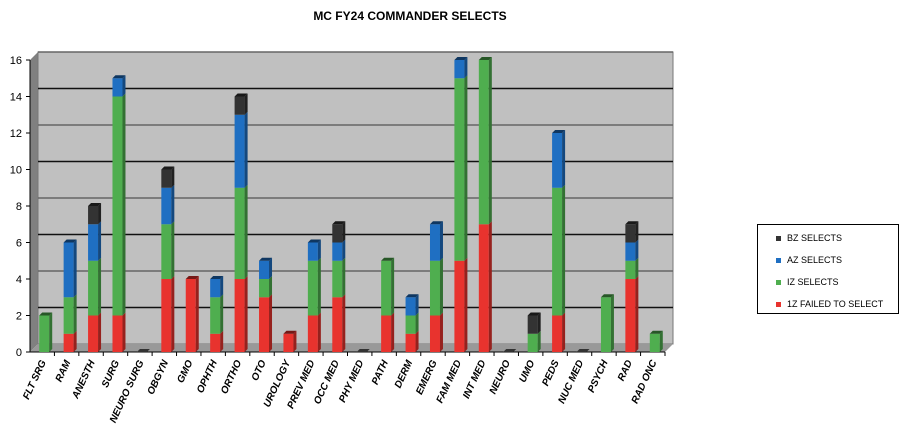 Image resolution: width=904 pixels, height=433 pixels. I want to click on y-tick-label: 4, so click(19, 280).